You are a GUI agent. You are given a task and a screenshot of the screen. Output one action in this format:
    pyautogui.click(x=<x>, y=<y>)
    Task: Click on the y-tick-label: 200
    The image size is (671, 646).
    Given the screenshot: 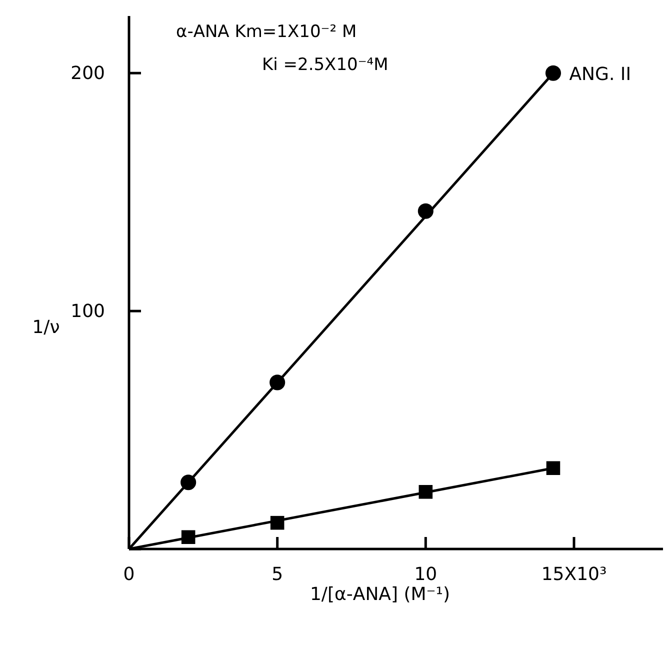 What is the action you would take?
    pyautogui.click(x=87, y=73)
    